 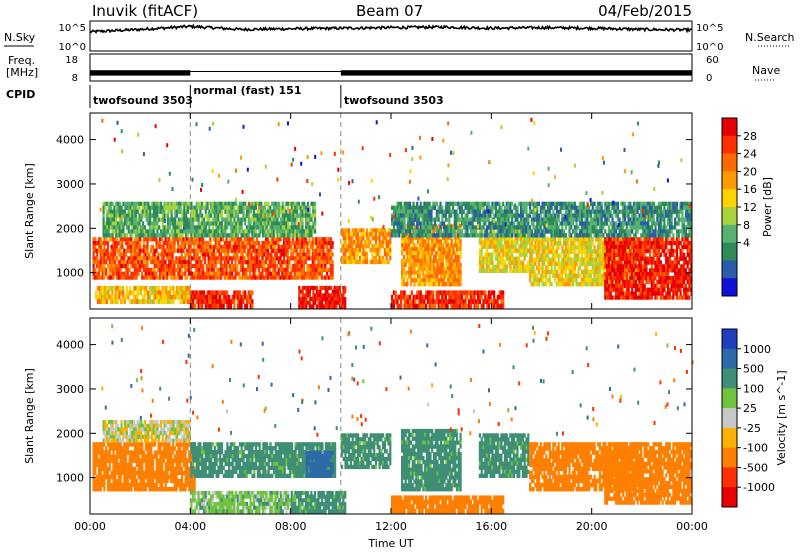 What do you see at coordinates (766, 70) in the screenshot?
I see `nave-label: Nave` at bounding box center [766, 70].